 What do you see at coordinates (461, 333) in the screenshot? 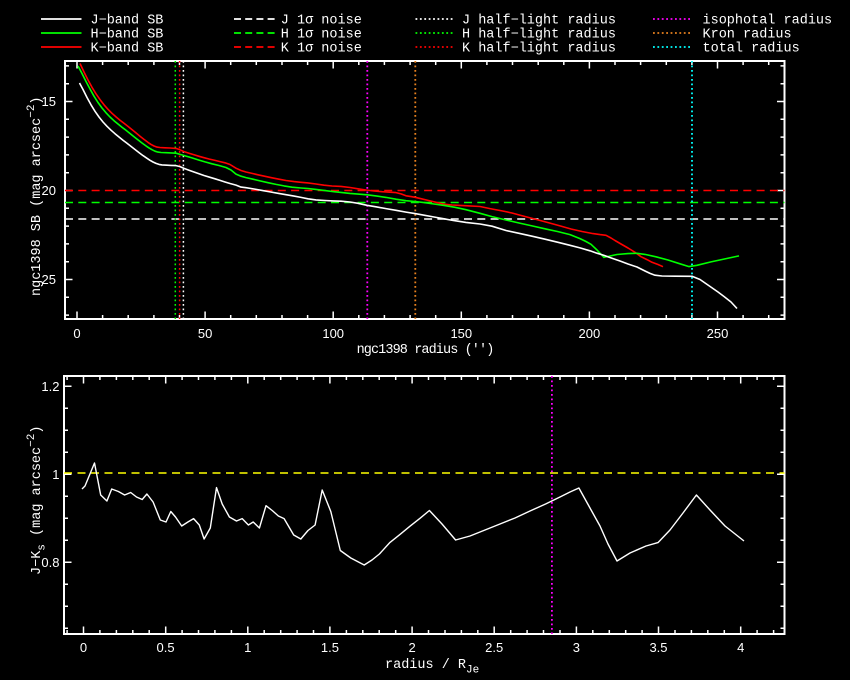
I see `svg-text: 150` at bounding box center [461, 333].